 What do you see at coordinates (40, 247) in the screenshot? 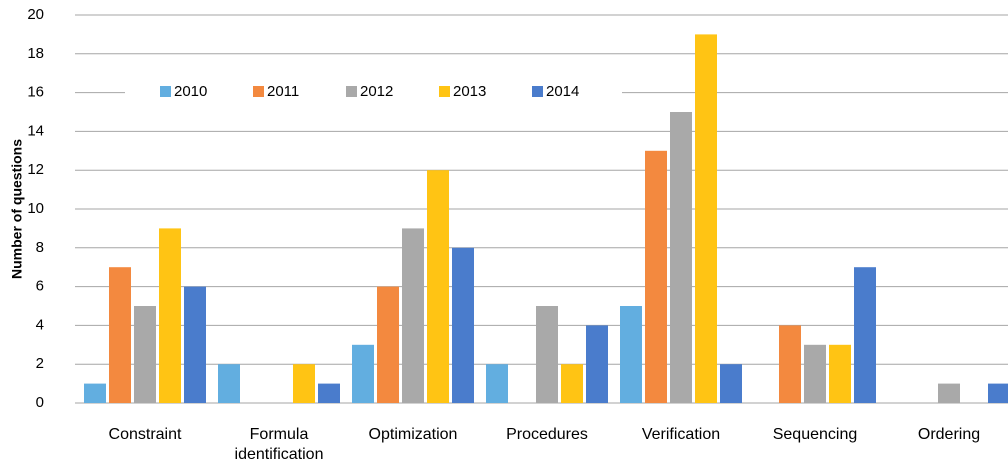
I see `y-tick-label: 8` at bounding box center [40, 247].